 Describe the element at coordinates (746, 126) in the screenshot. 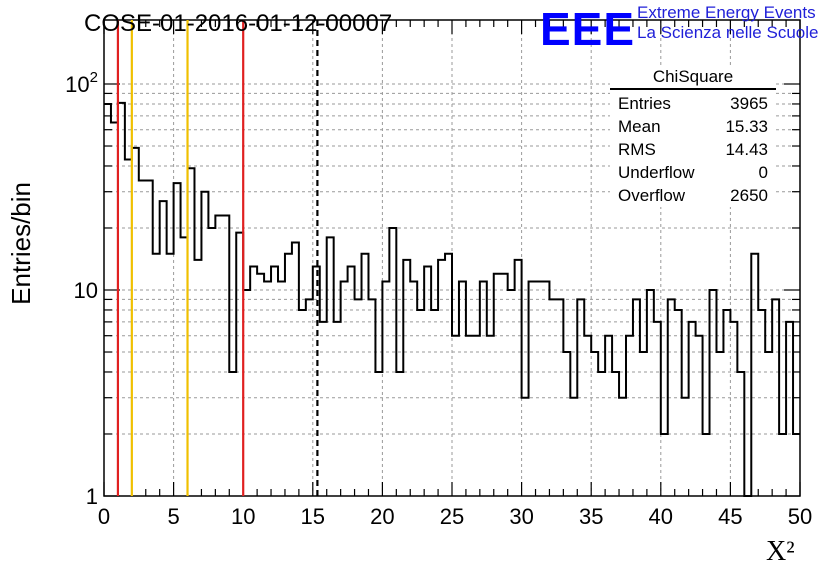

I see `stats-value: 15.33` at that location.